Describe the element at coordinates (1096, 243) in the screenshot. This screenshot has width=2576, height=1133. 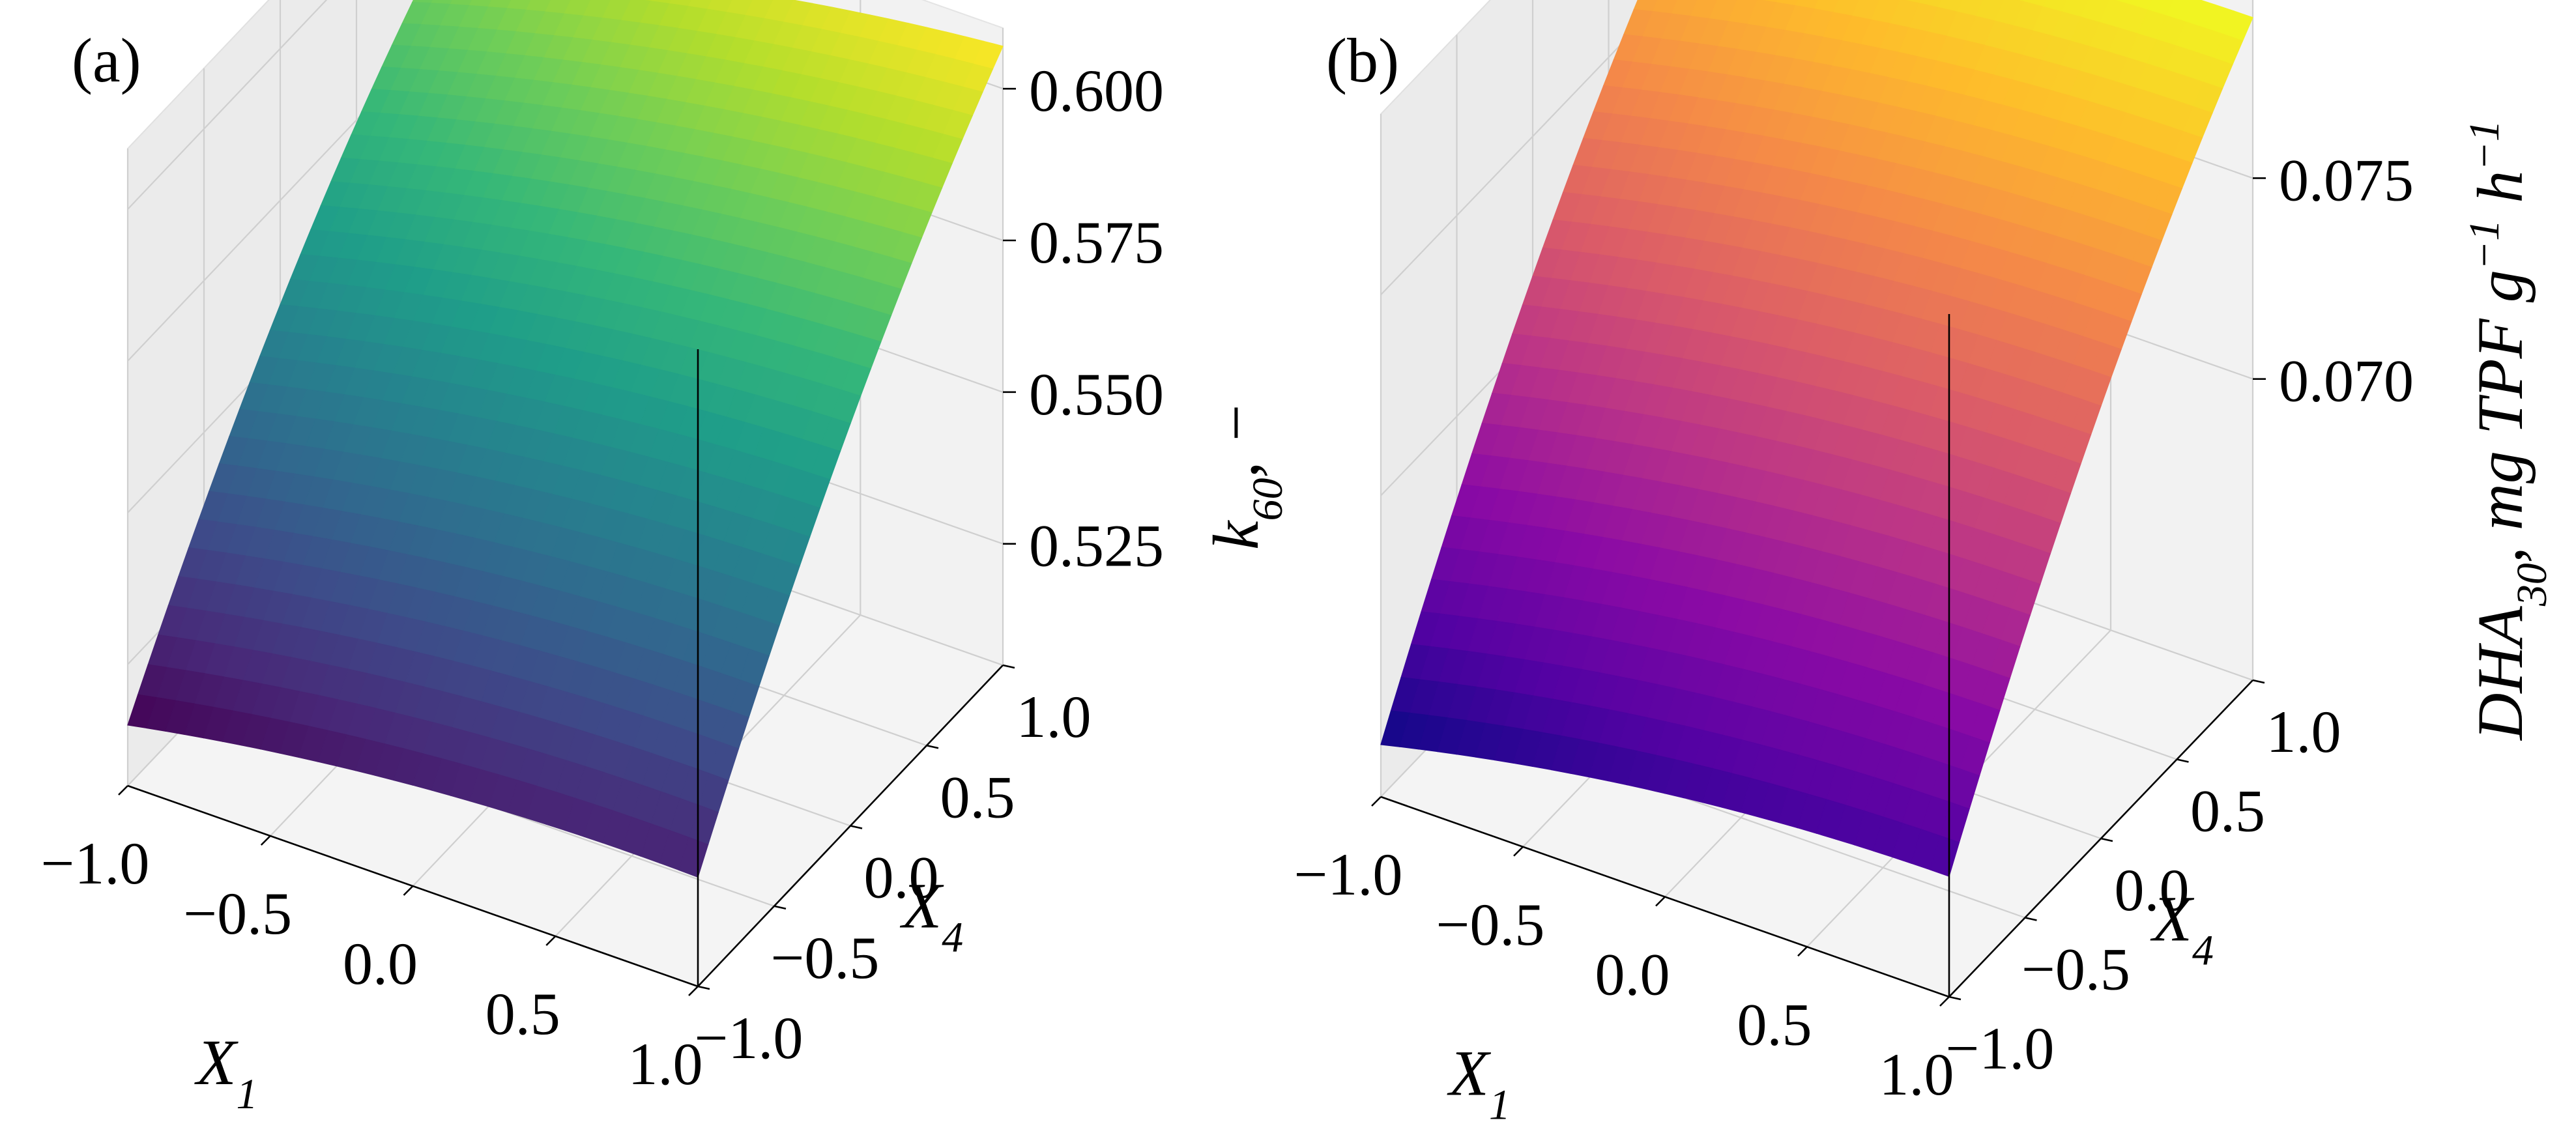
I see `z-tick-label: 0.575` at that location.